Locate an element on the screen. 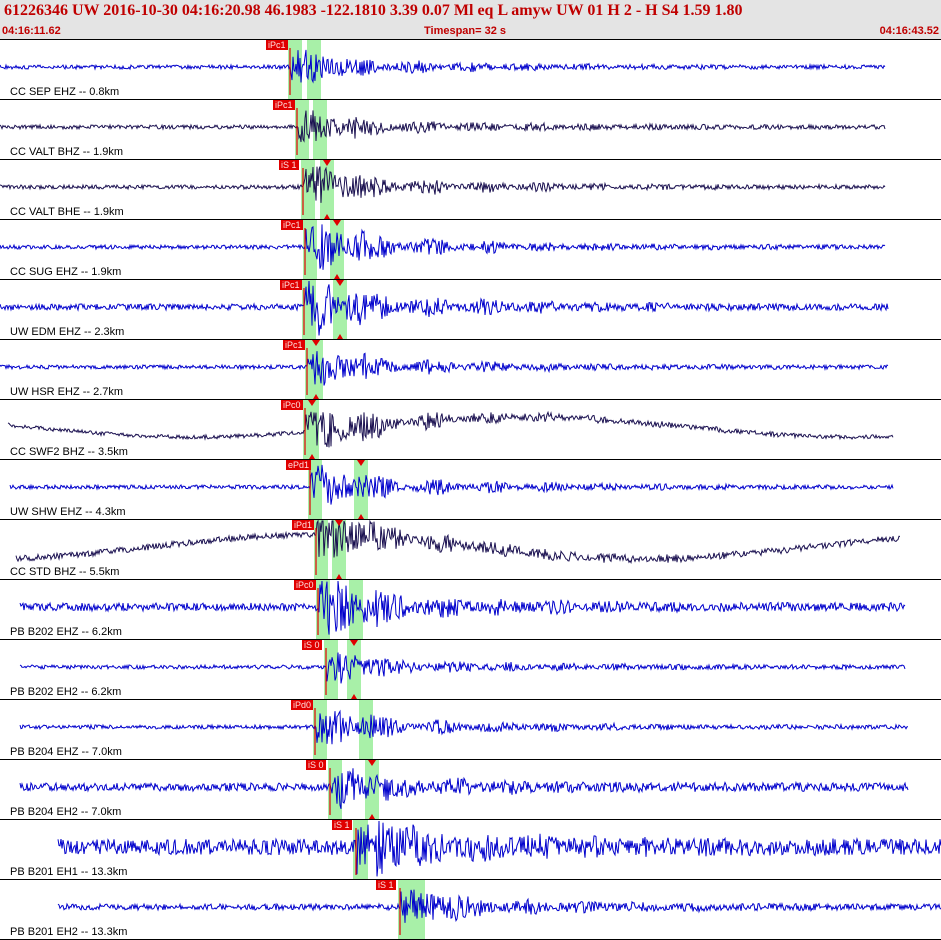  trace-panel: iPc1 UW EDM EHZ -- 2.3km is located at coordinates (470, 310).